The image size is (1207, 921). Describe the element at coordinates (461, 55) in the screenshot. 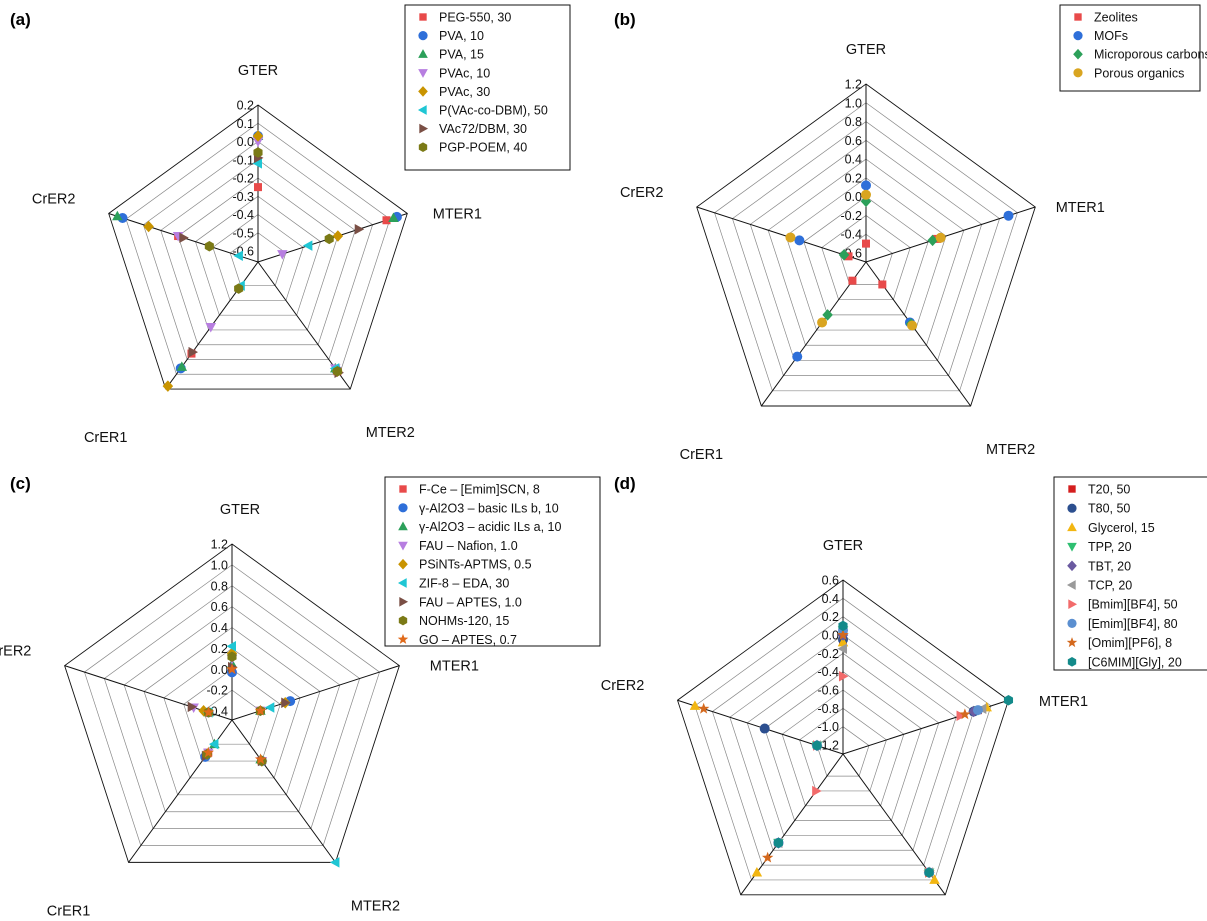

I see `legend-label: PVA, 15` at that location.